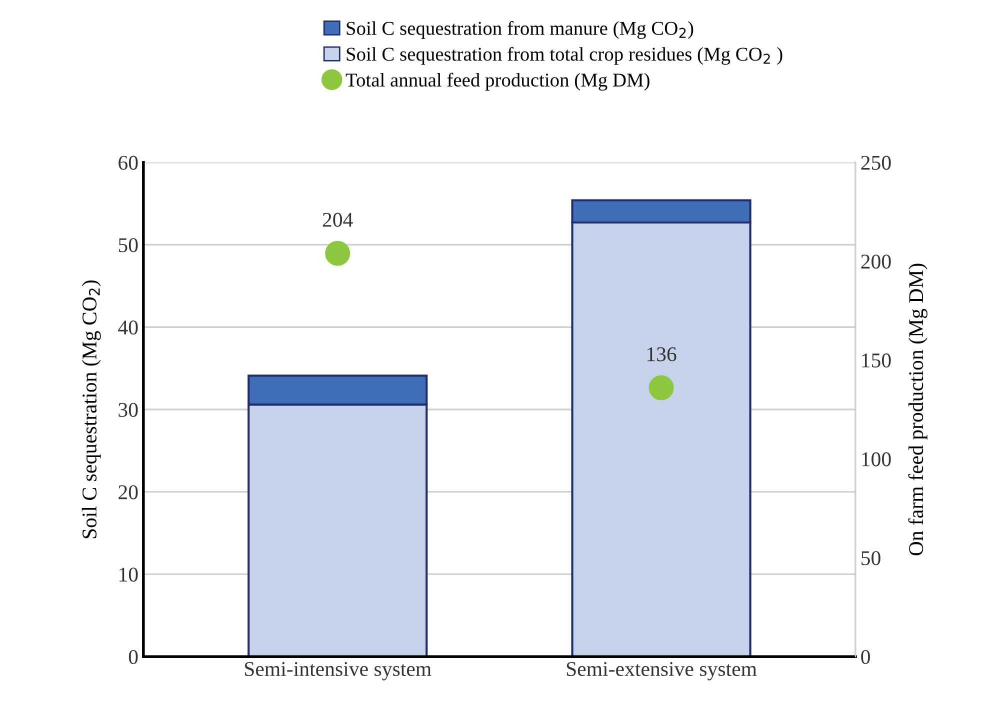 This screenshot has height=706, width=989. What do you see at coordinates (133, 657) in the screenshot?
I see `y-tick-label: 0` at bounding box center [133, 657].